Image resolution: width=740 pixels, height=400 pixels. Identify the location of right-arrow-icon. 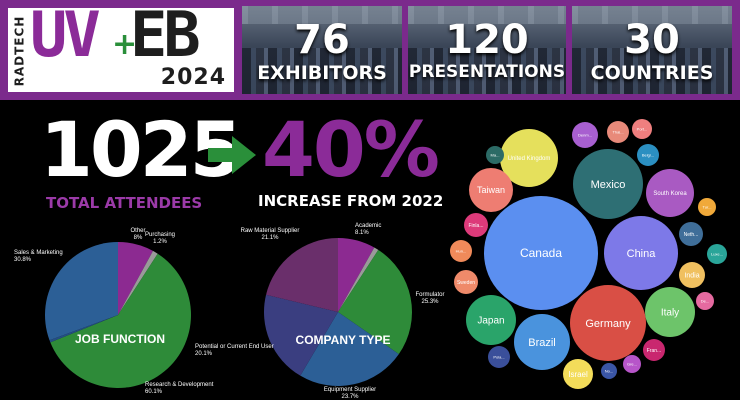
(232, 155).